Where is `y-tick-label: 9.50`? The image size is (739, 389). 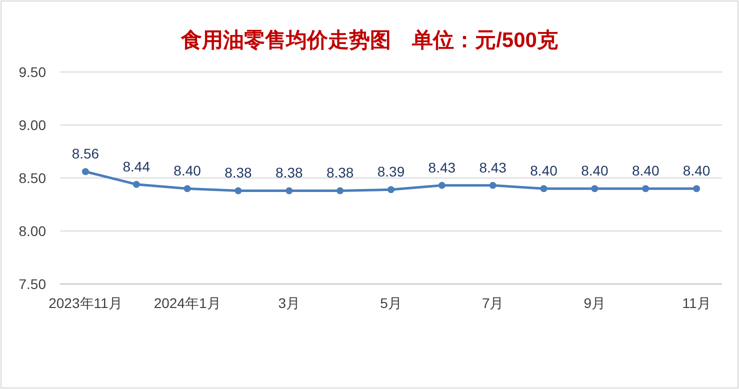
y-tick-label: 9.50 is located at coordinates (32, 72).